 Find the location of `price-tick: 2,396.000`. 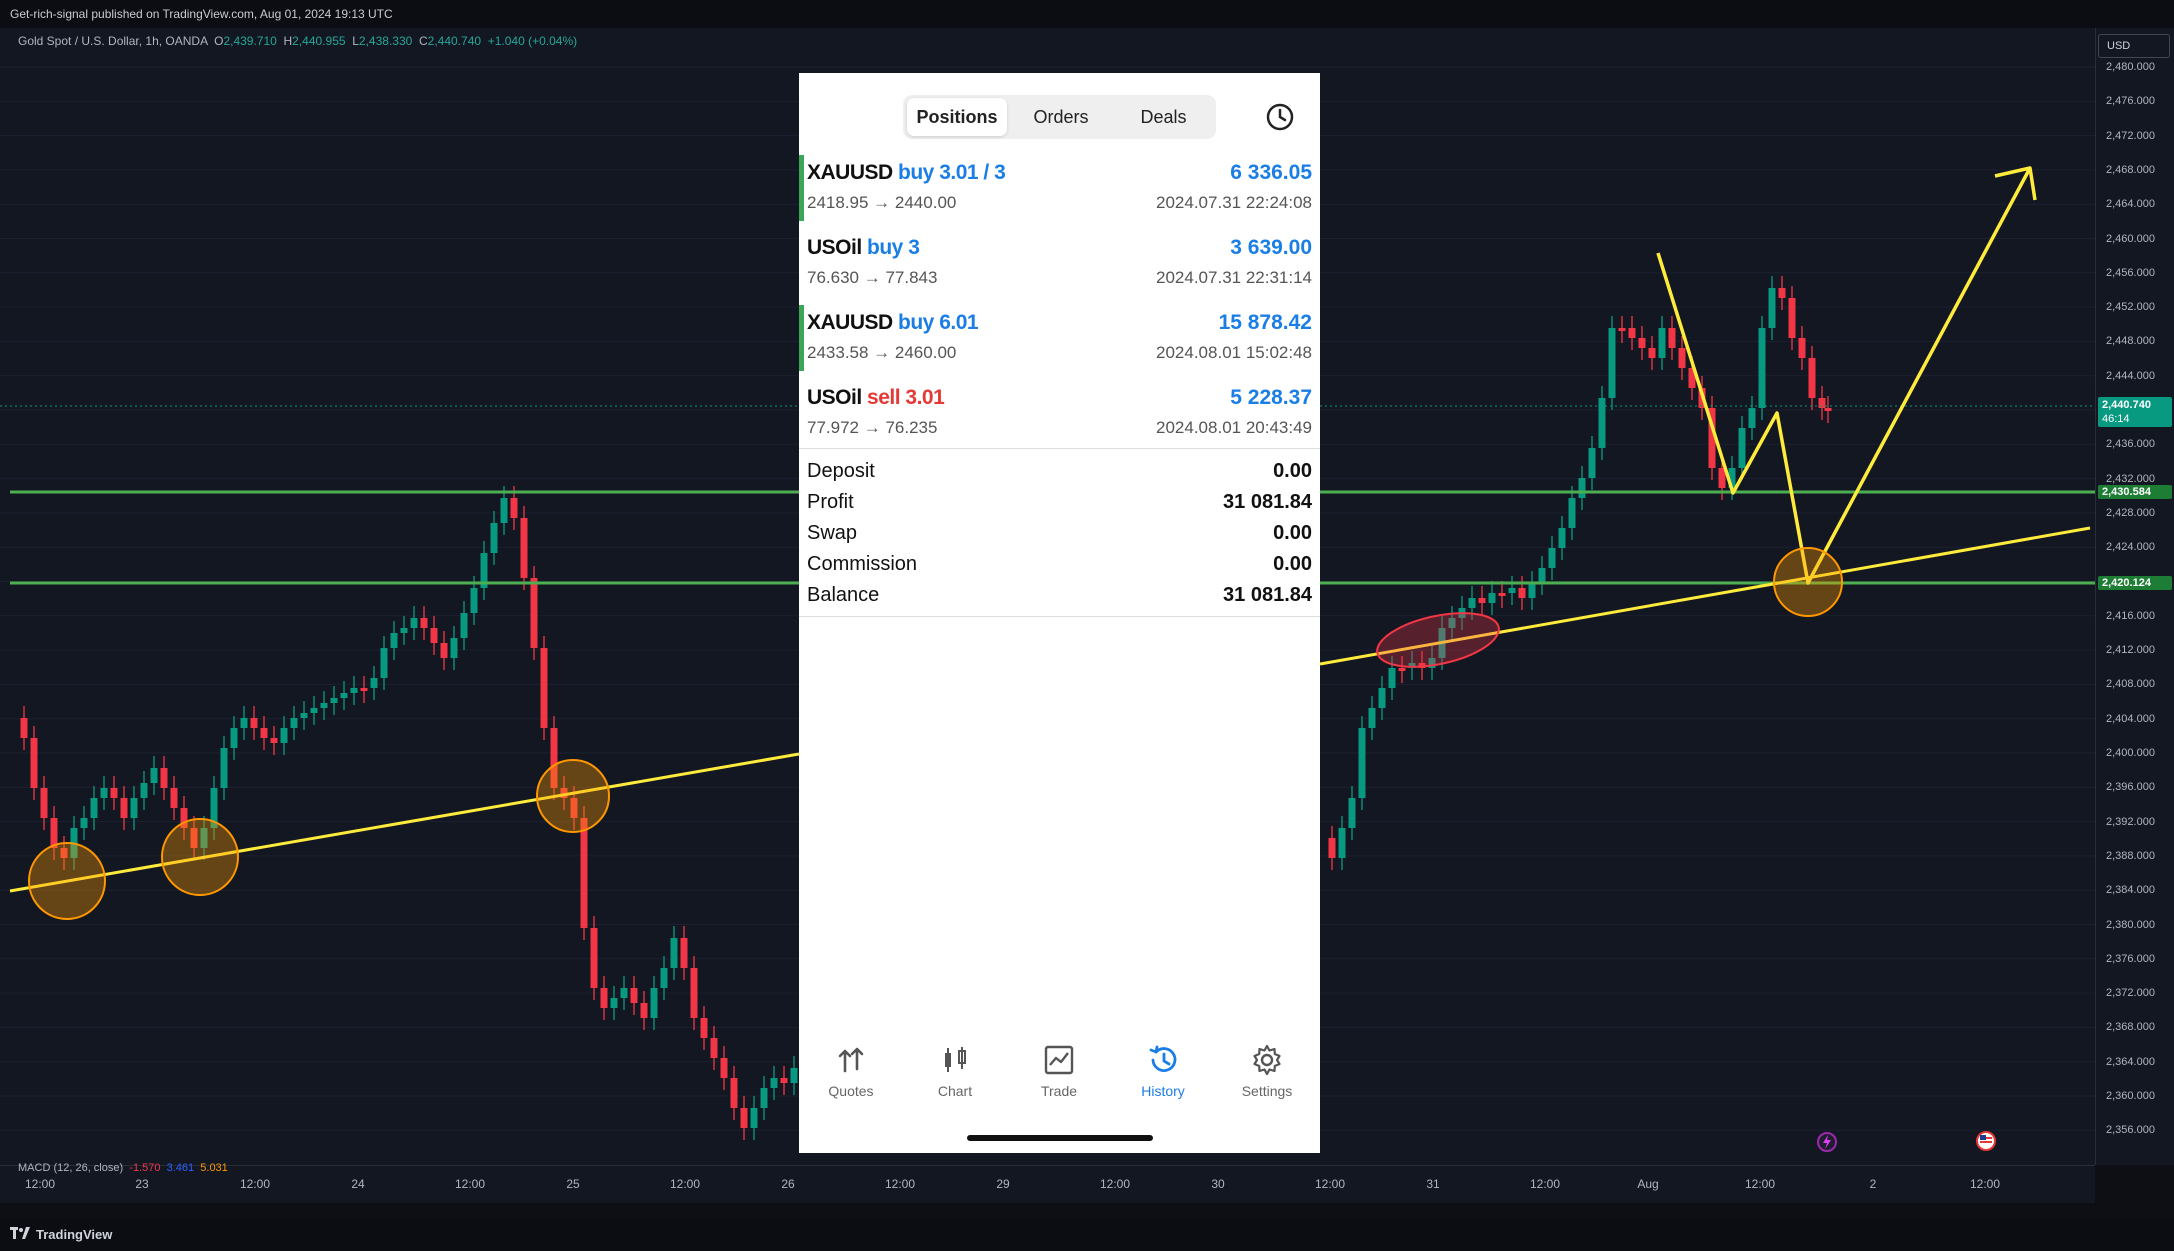

price-tick: 2,396.000 is located at coordinates (2130, 787).